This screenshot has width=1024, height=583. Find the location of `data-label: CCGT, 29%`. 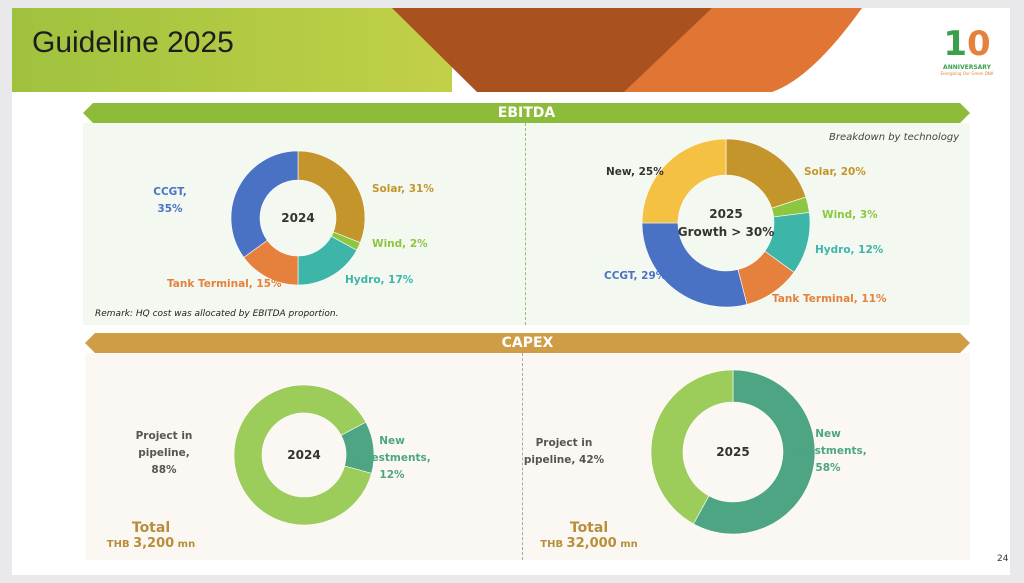

data-label: CCGT, 29% is located at coordinates (635, 276).